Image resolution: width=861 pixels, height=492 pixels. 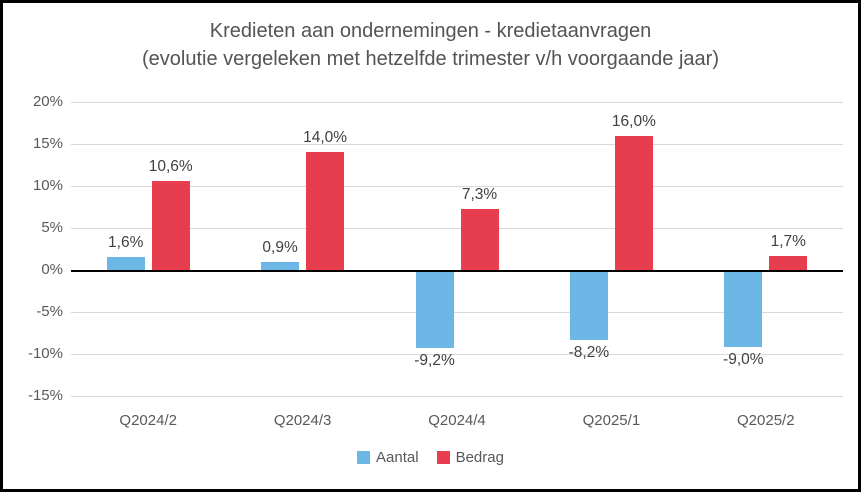 I want to click on value-label-bedrag-q2024-4: 7,3%, so click(x=479, y=194).